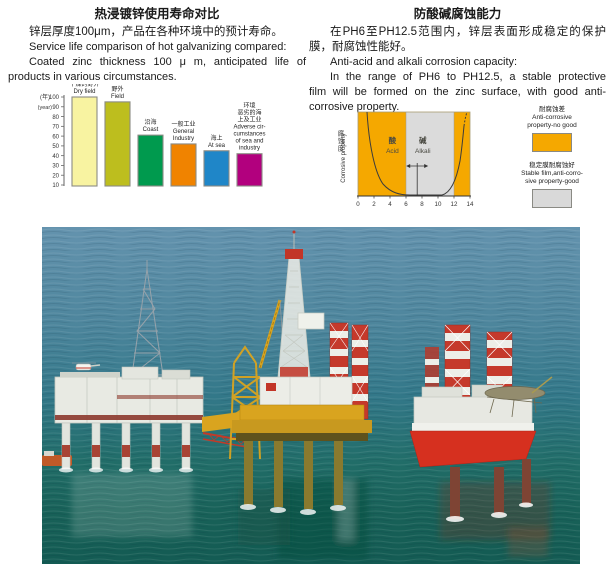  I want to click on ph-region-label-en: Acid, so click(392, 151).